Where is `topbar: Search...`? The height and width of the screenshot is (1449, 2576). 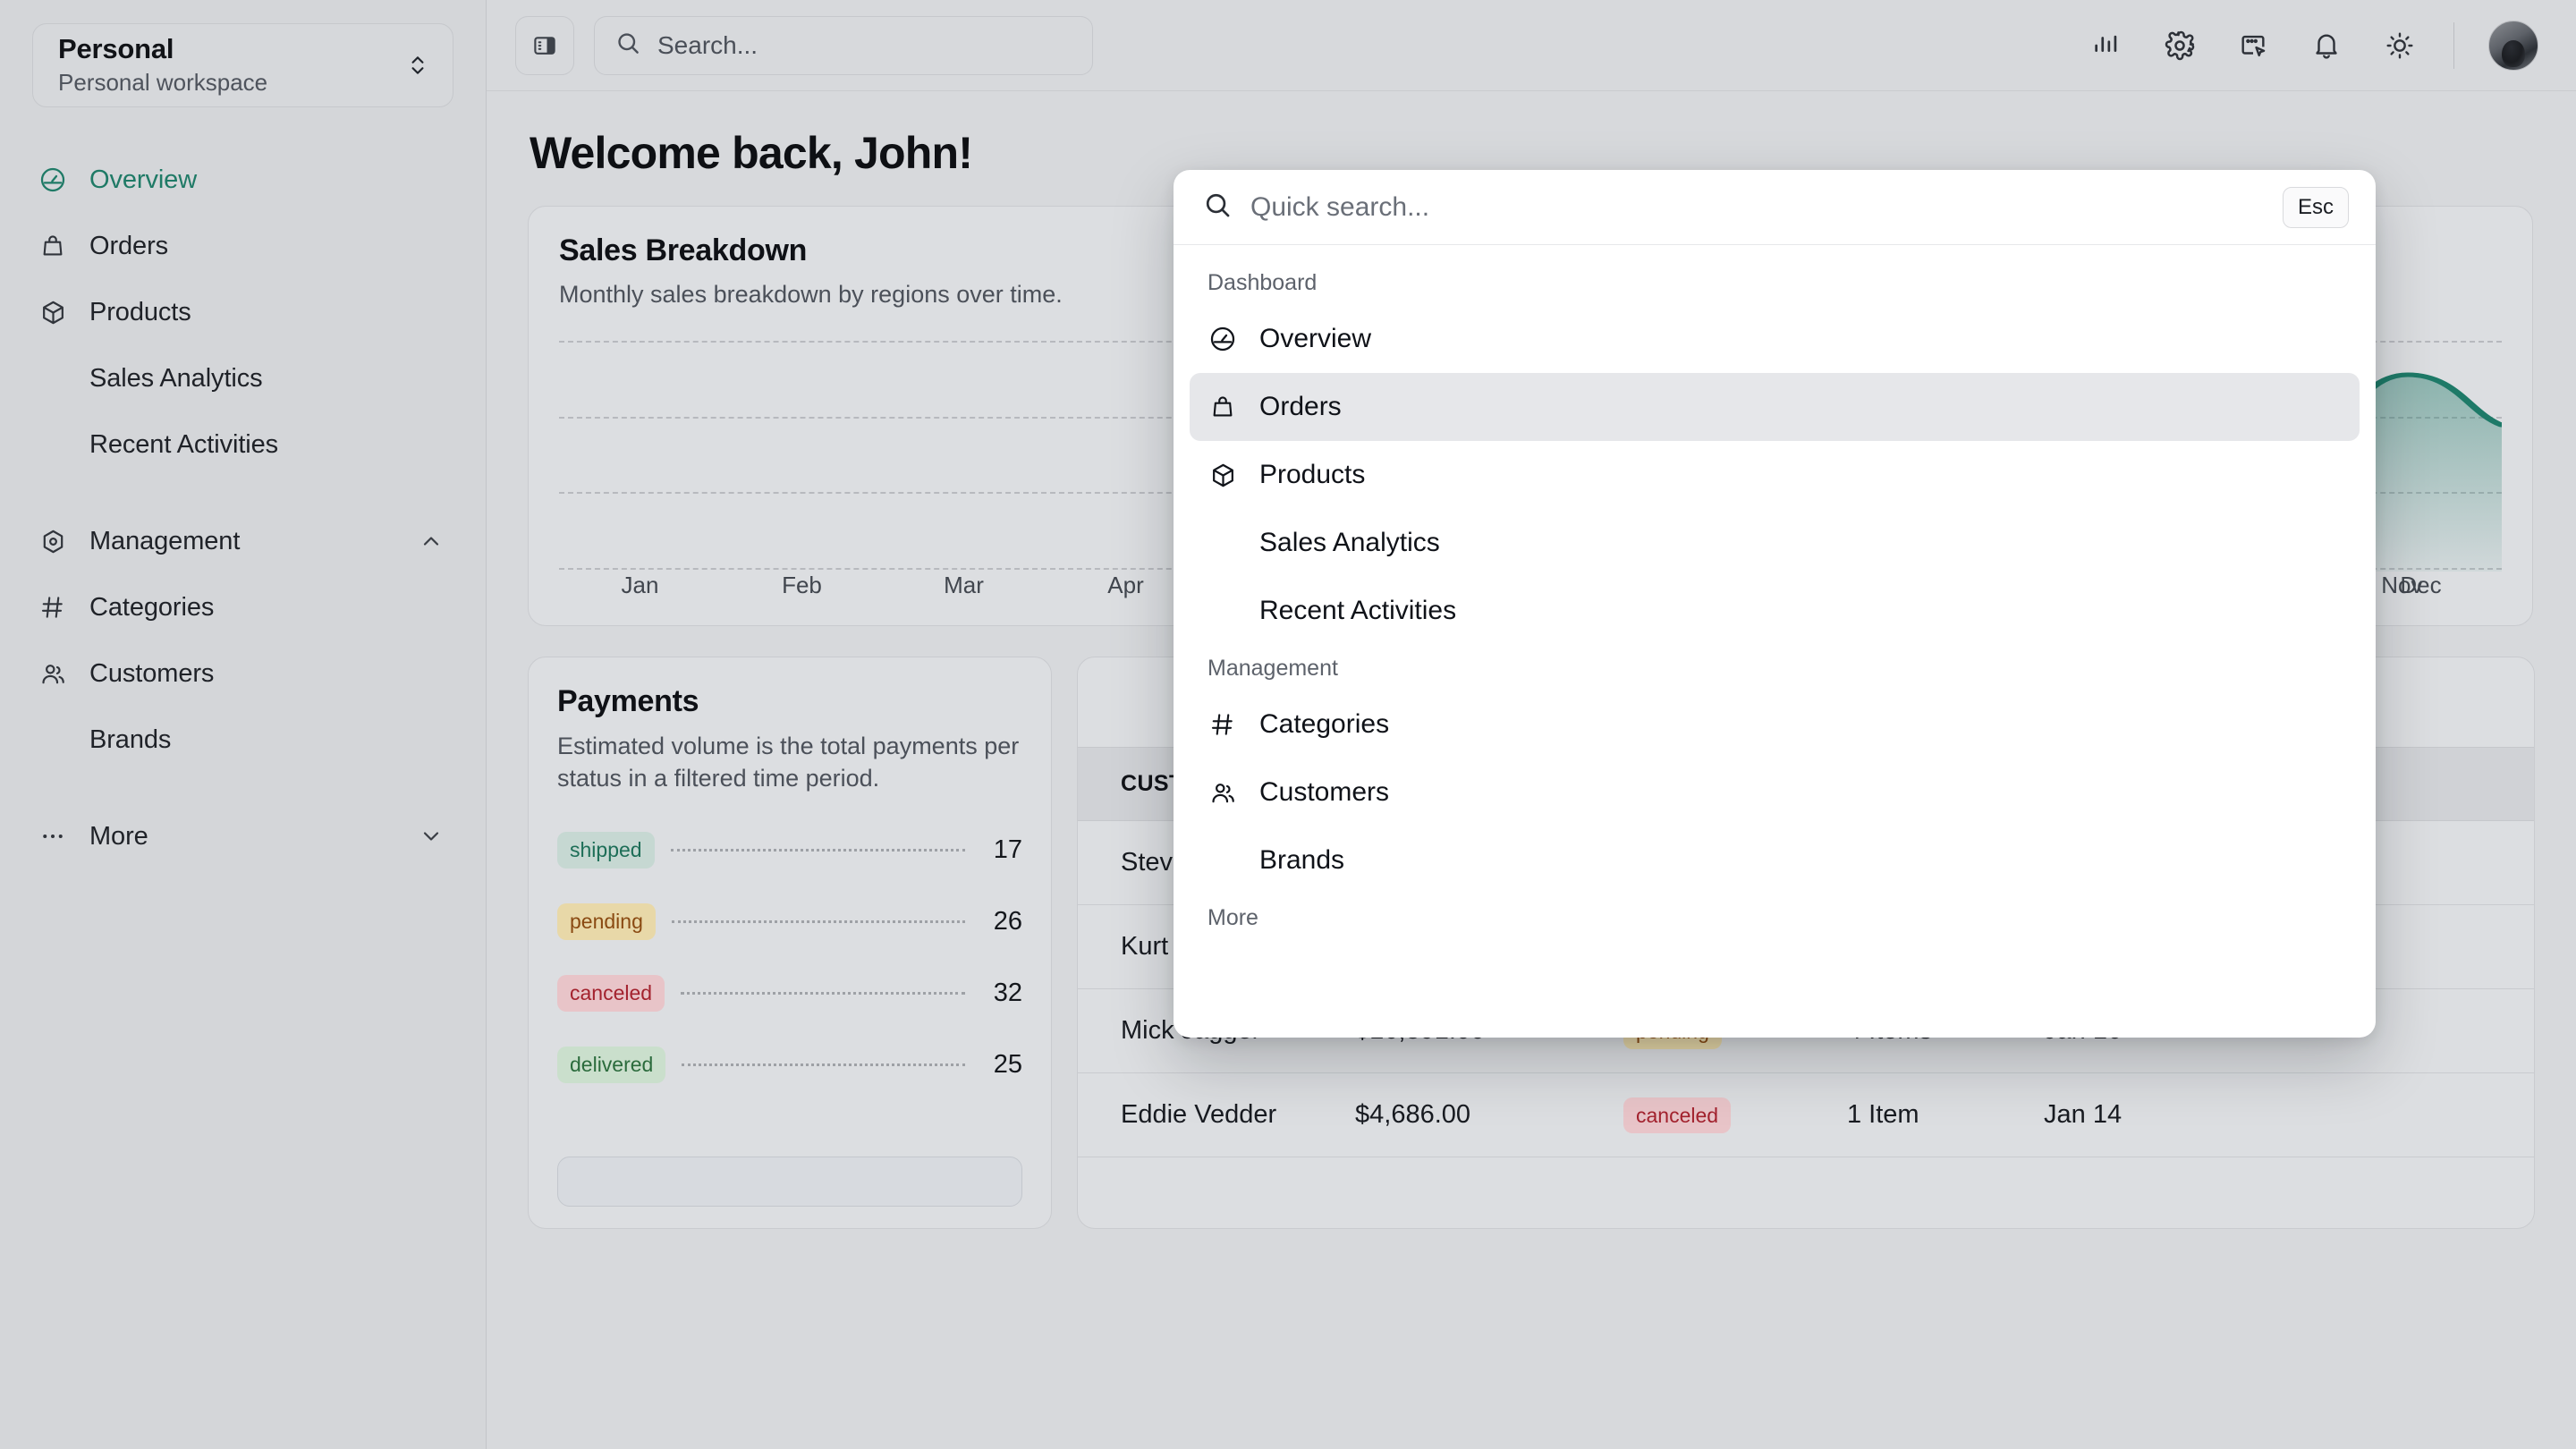
topbar: Search... is located at coordinates (1531, 45).